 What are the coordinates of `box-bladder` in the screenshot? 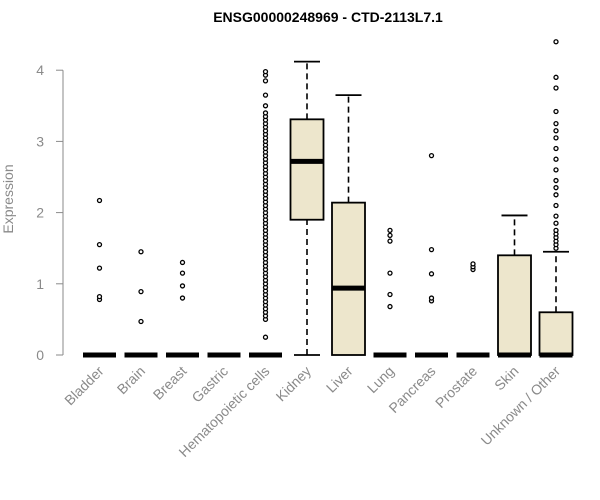 It's located at (99, 277).